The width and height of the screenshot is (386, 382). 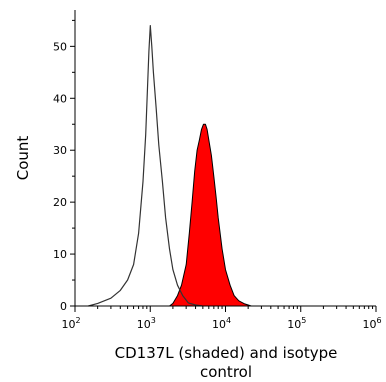 I want to click on x-axis-label-line2: control, so click(x=226, y=372).